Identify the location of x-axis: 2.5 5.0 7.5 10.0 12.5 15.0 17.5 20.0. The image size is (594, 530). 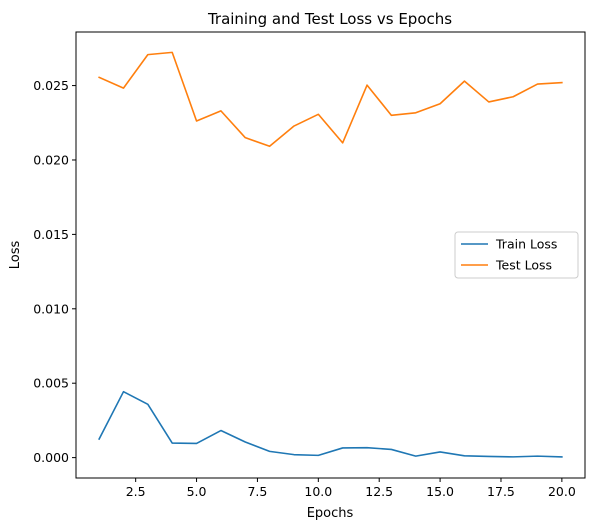
(351, 488).